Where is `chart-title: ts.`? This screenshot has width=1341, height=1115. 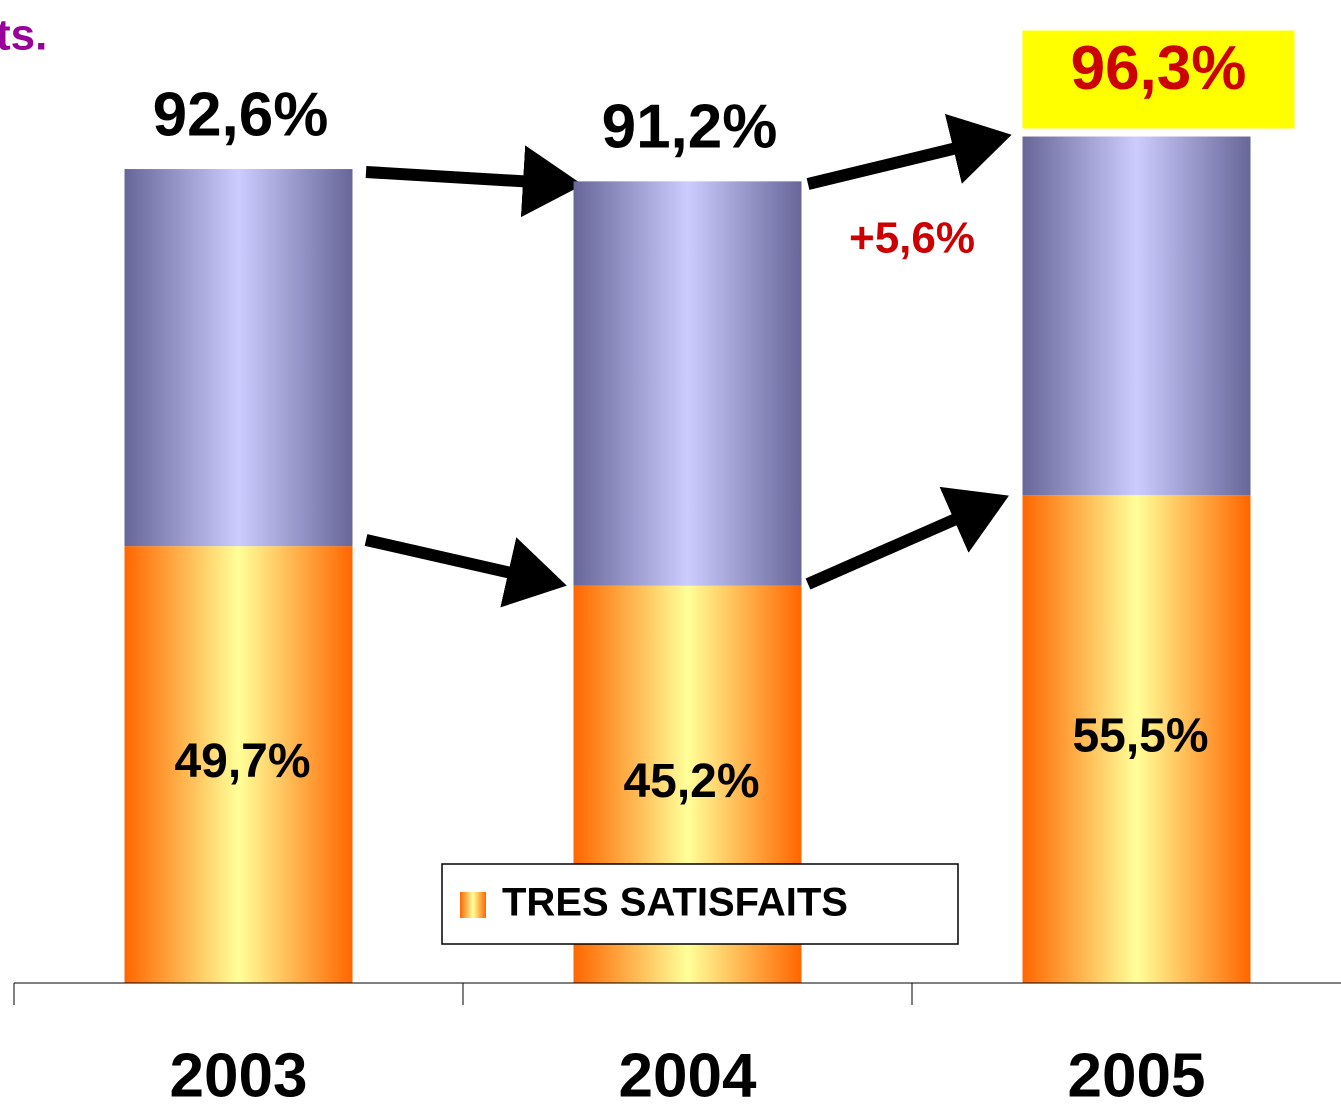 chart-title: ts. is located at coordinates (23, 35).